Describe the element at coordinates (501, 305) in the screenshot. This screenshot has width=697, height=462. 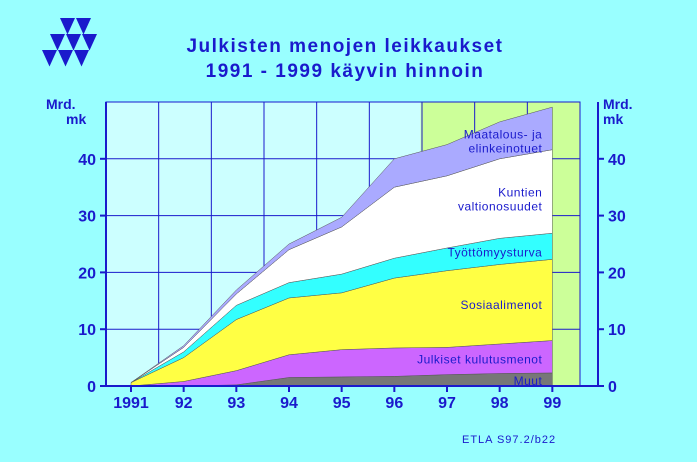
I see `series-label: Sosiaalimenot` at that location.